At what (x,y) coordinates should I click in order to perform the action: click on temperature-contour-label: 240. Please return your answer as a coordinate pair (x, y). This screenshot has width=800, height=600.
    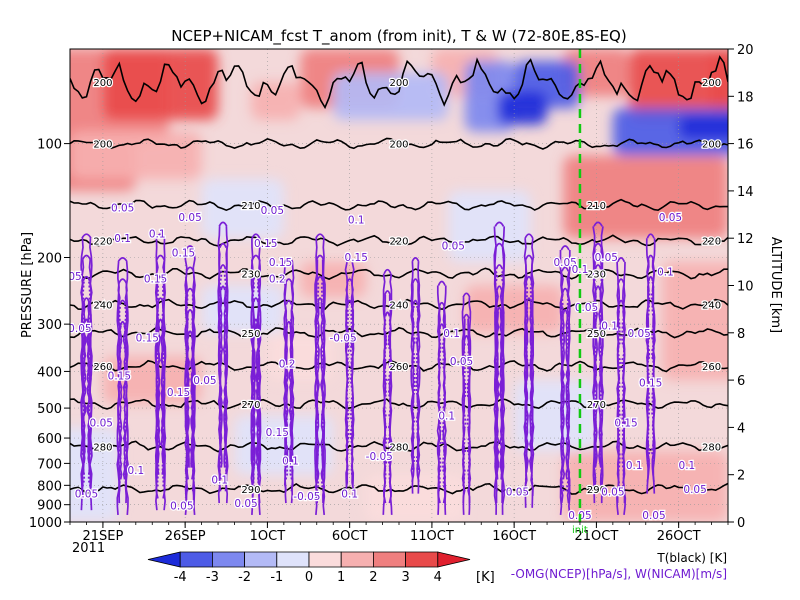
    Looking at the image, I should click on (102, 305).